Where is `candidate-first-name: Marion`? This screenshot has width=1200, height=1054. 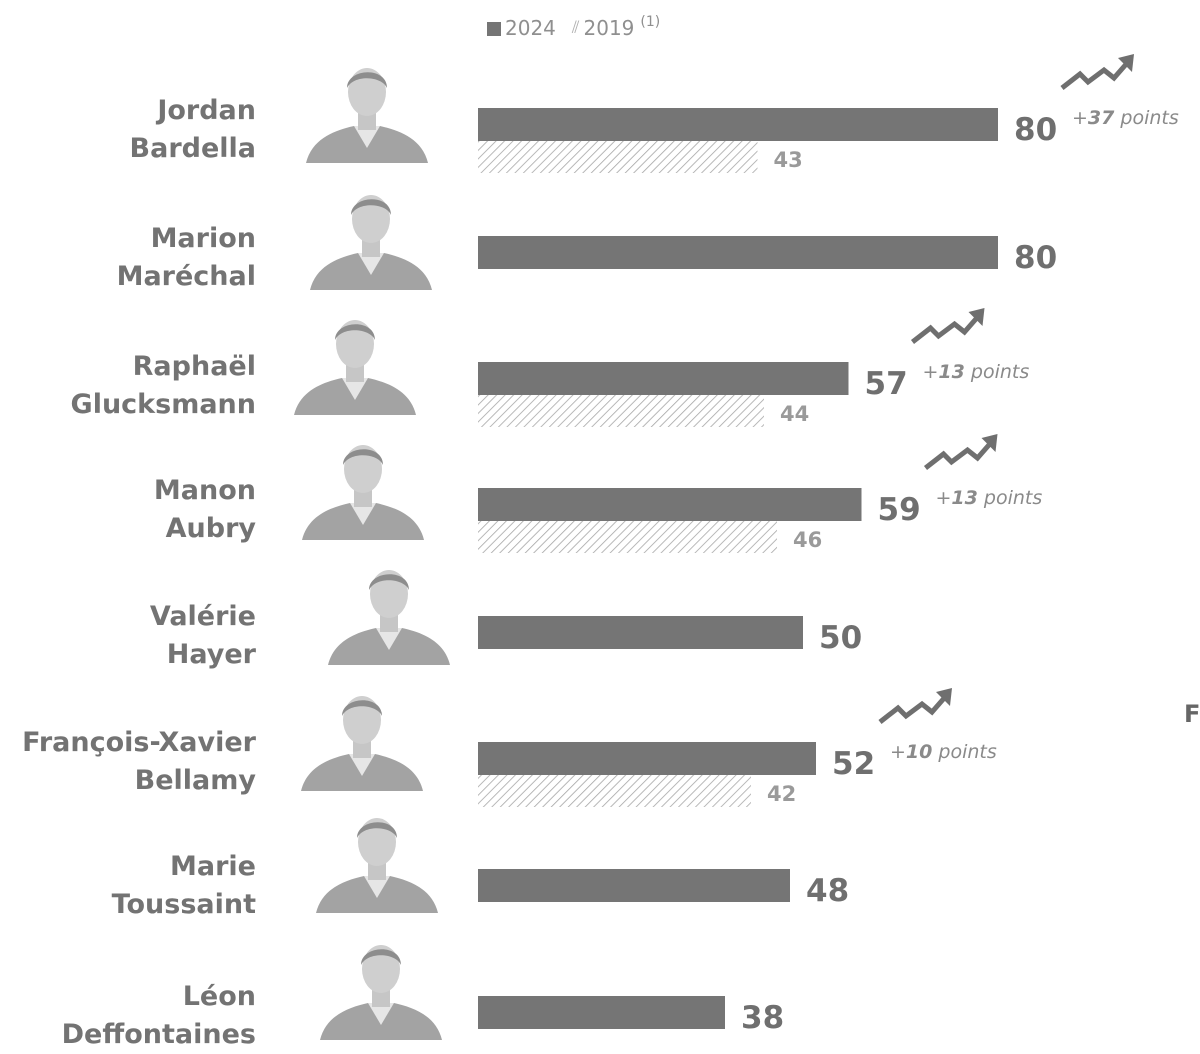 candidate-first-name: Marion is located at coordinates (203, 238).